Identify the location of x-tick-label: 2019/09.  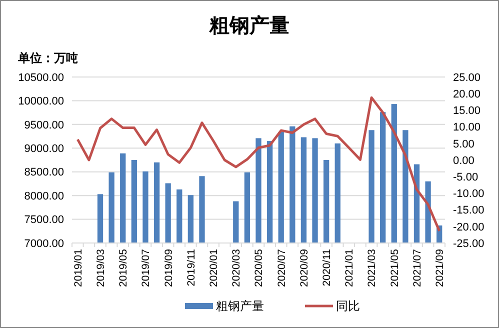
(168, 267).